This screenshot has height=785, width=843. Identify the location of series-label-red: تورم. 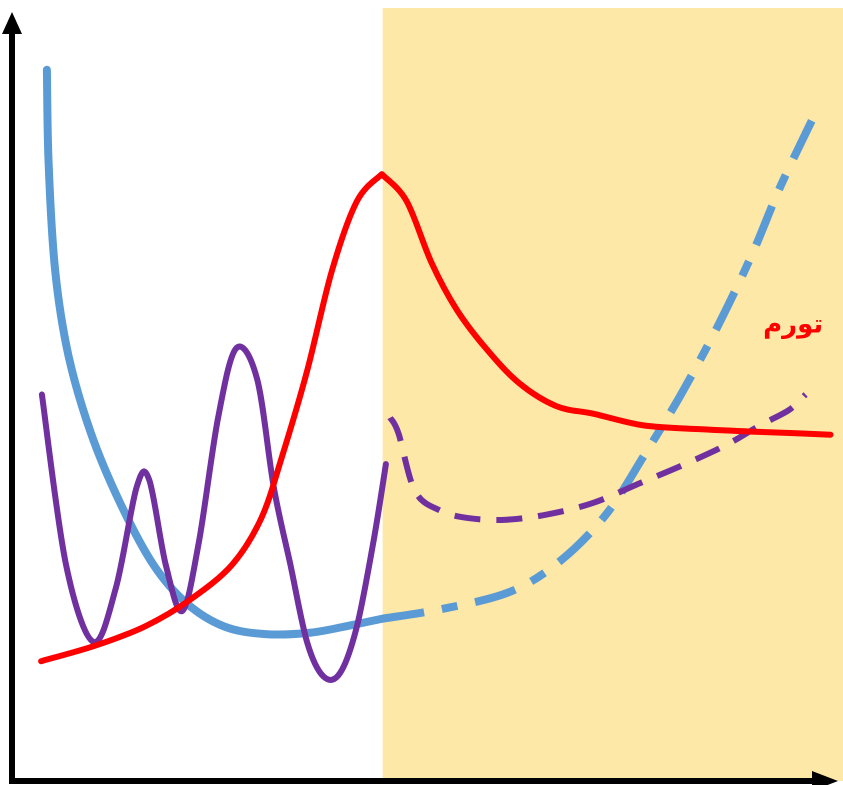
(793, 325).